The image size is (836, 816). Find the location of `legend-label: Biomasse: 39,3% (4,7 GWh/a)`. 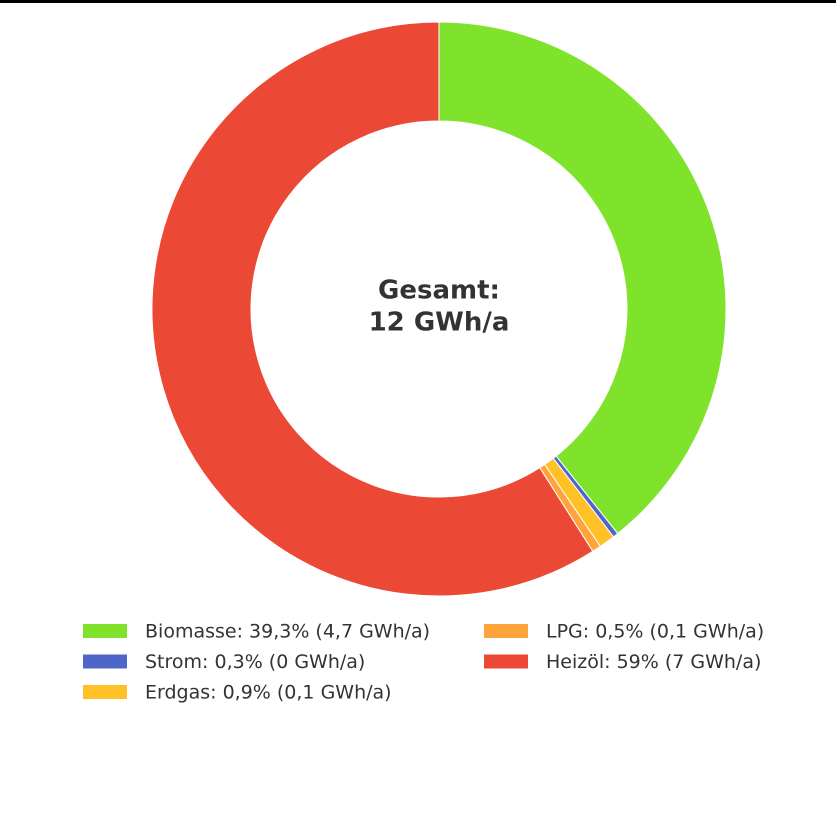

legend-label: Biomasse: 39,3% (4,7 GWh/a) is located at coordinates (287, 632).